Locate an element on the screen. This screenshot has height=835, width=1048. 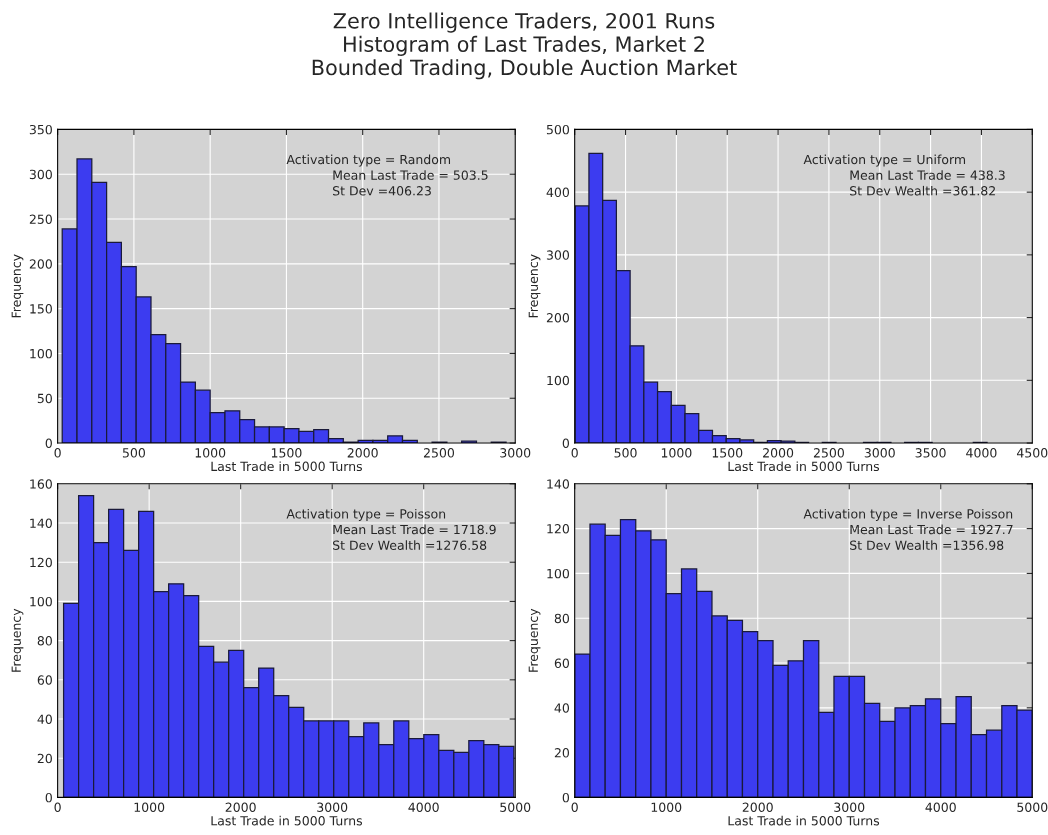
annotation: Activation type = Poisson is located at coordinates (366, 514).